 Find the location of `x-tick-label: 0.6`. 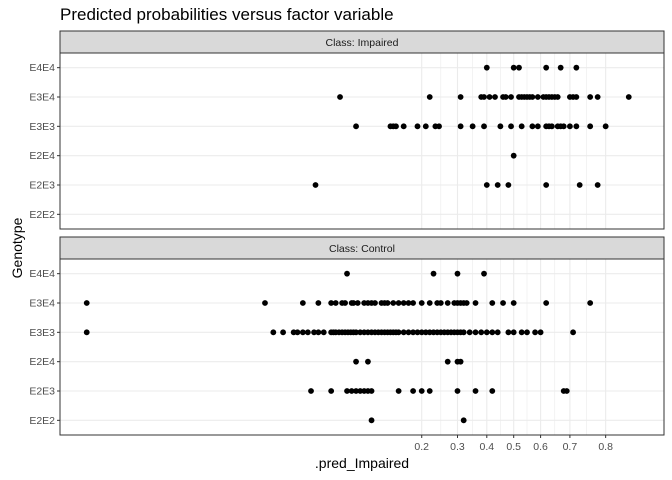

x-tick-label: 0.6 is located at coordinates (540, 447).